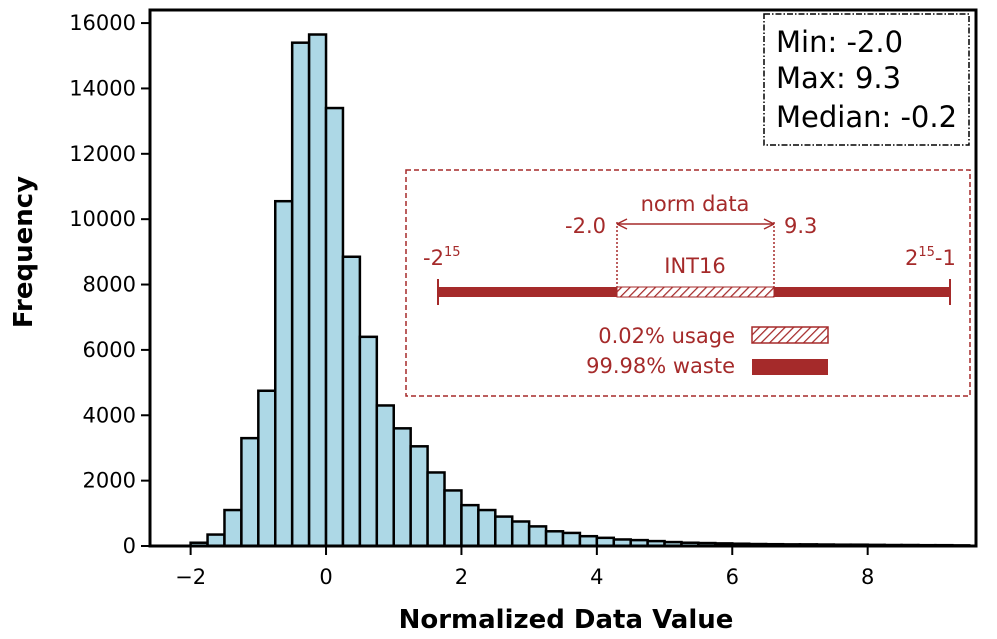  What do you see at coordinates (866, 117) in the screenshot?
I see `stats-median: Median: -0.2` at bounding box center [866, 117].